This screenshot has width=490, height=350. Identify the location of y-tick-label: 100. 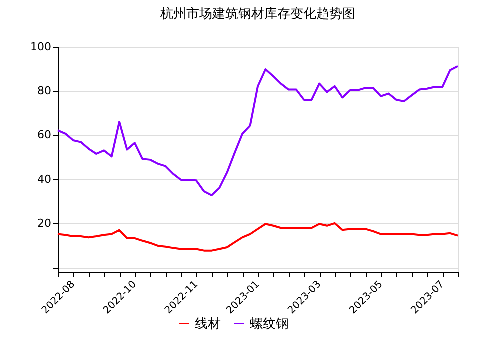
(41, 47).